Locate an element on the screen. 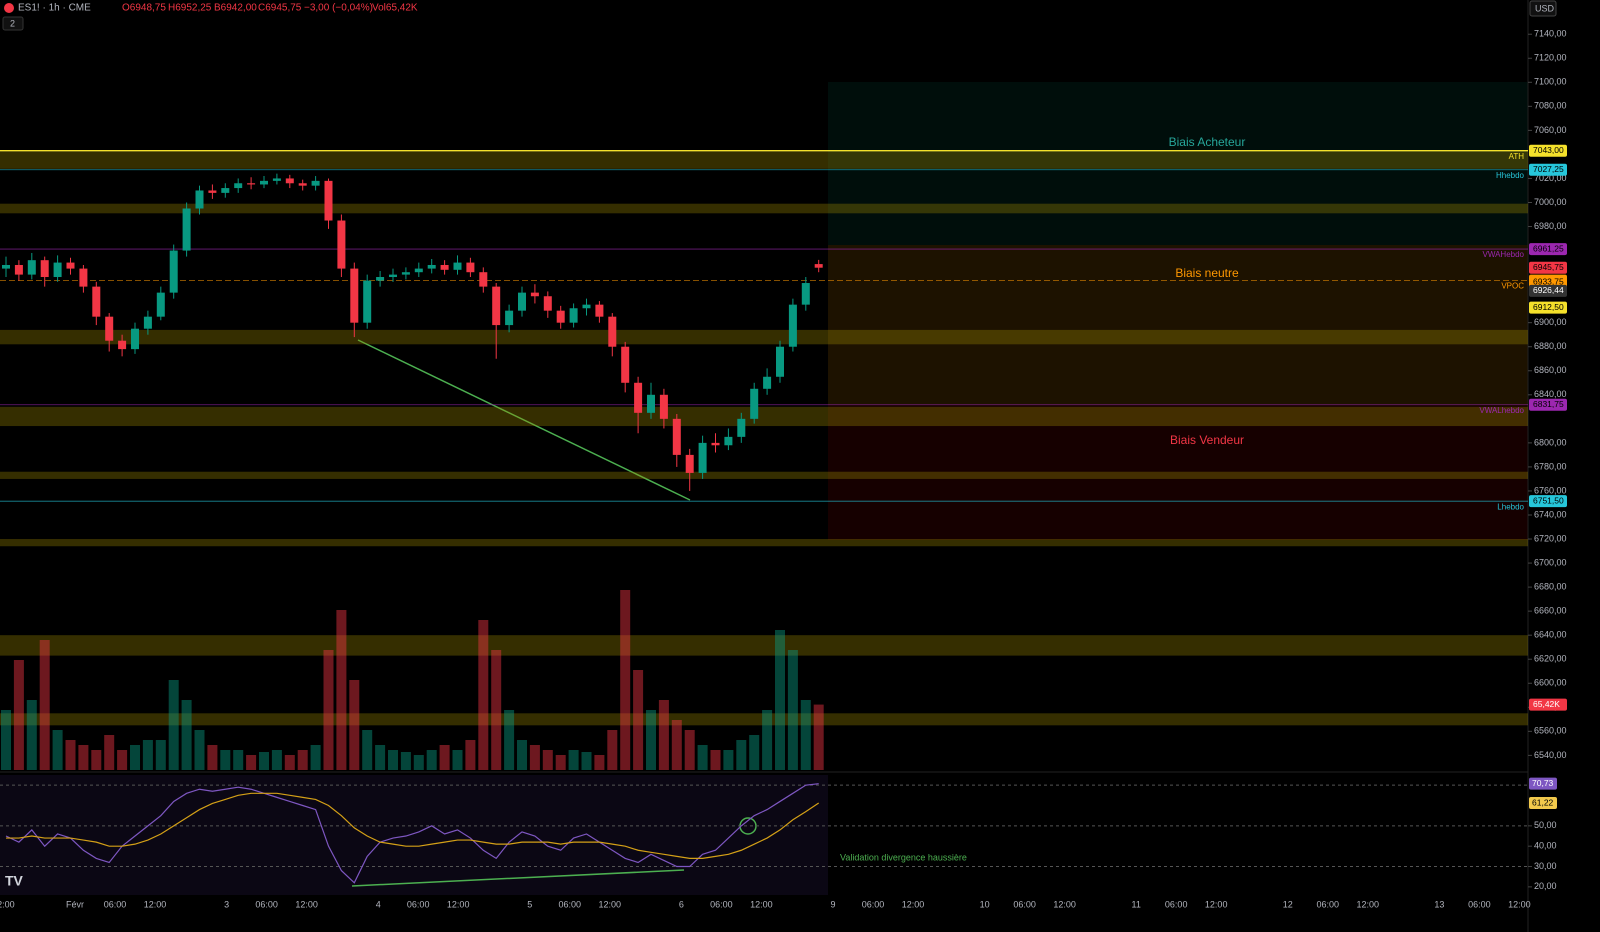 Image resolution: width=1600 pixels, height=932 pixels. level-name: VWAHebdo is located at coordinates (1504, 254).